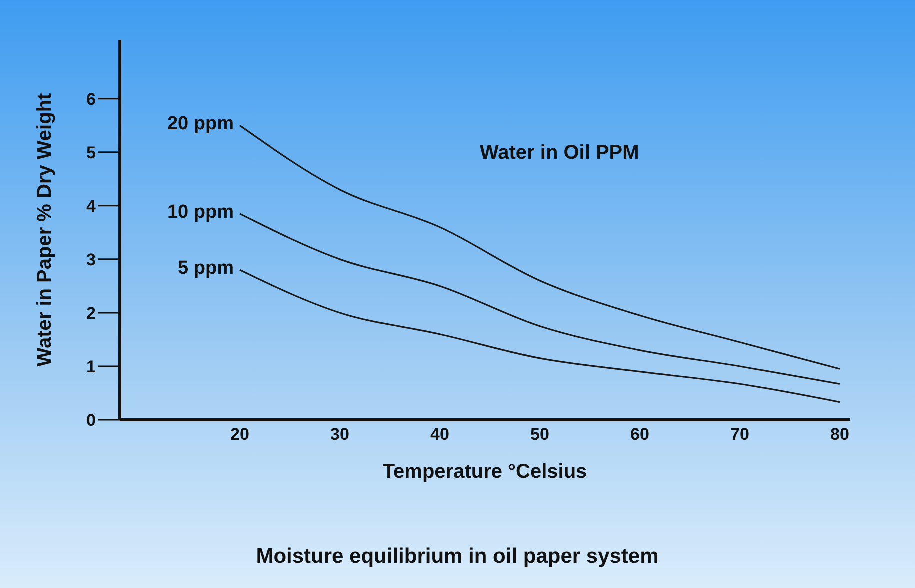 The height and width of the screenshot is (588, 915). I want to click on x-tick-label: 30, so click(340, 434).